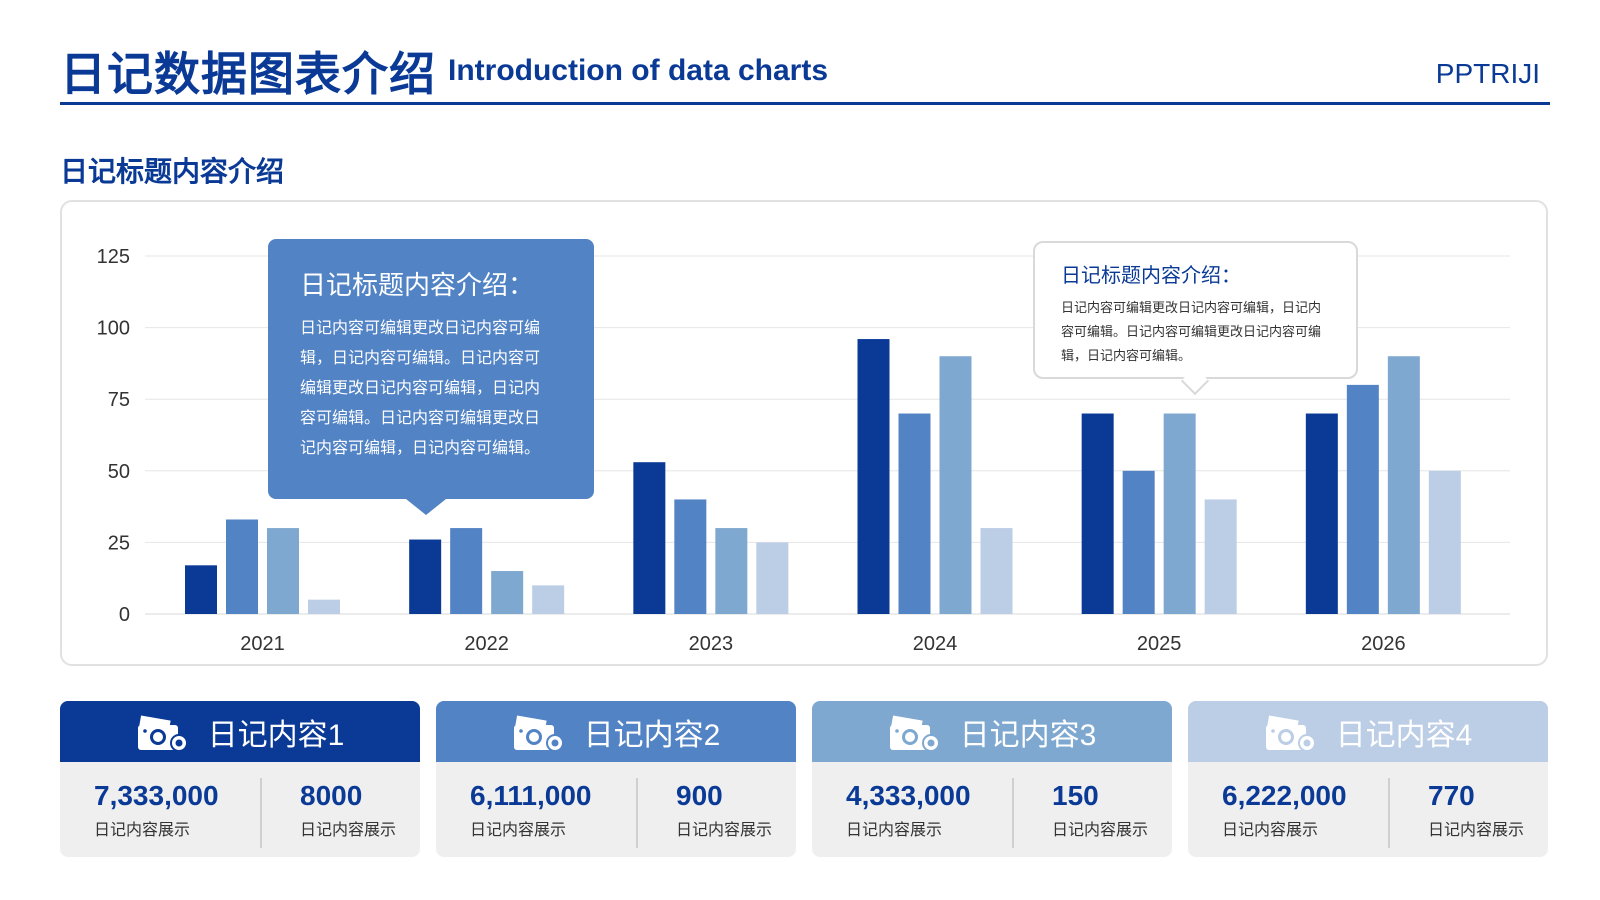 Image resolution: width=1600 pixels, height=900 pixels. Describe the element at coordinates (805, 103) in the screenshot. I see `header-divider` at that location.